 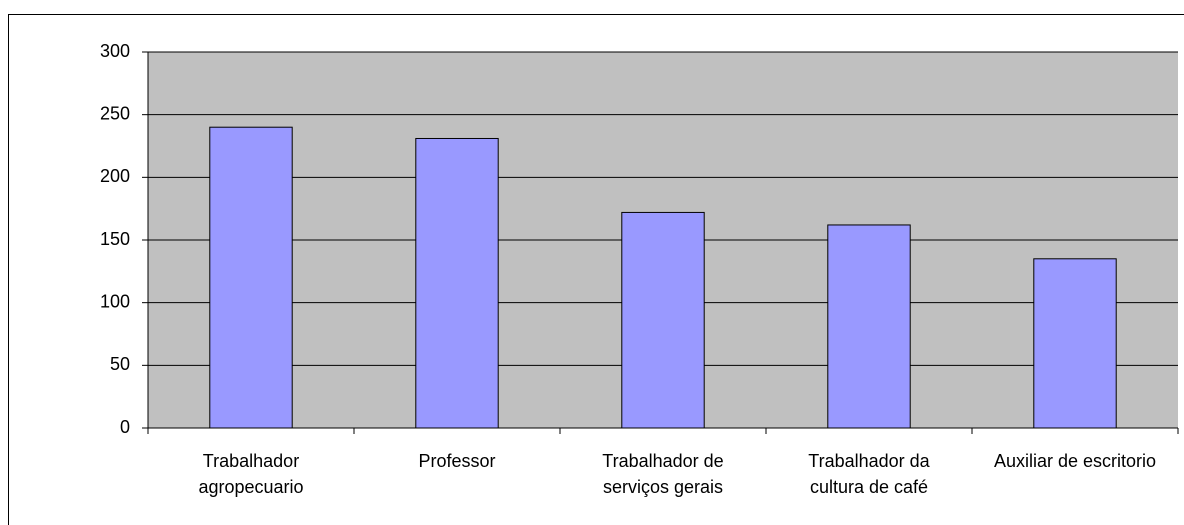 What do you see at coordinates (125, 427) in the screenshot?
I see `y-tick-label: 0` at bounding box center [125, 427].